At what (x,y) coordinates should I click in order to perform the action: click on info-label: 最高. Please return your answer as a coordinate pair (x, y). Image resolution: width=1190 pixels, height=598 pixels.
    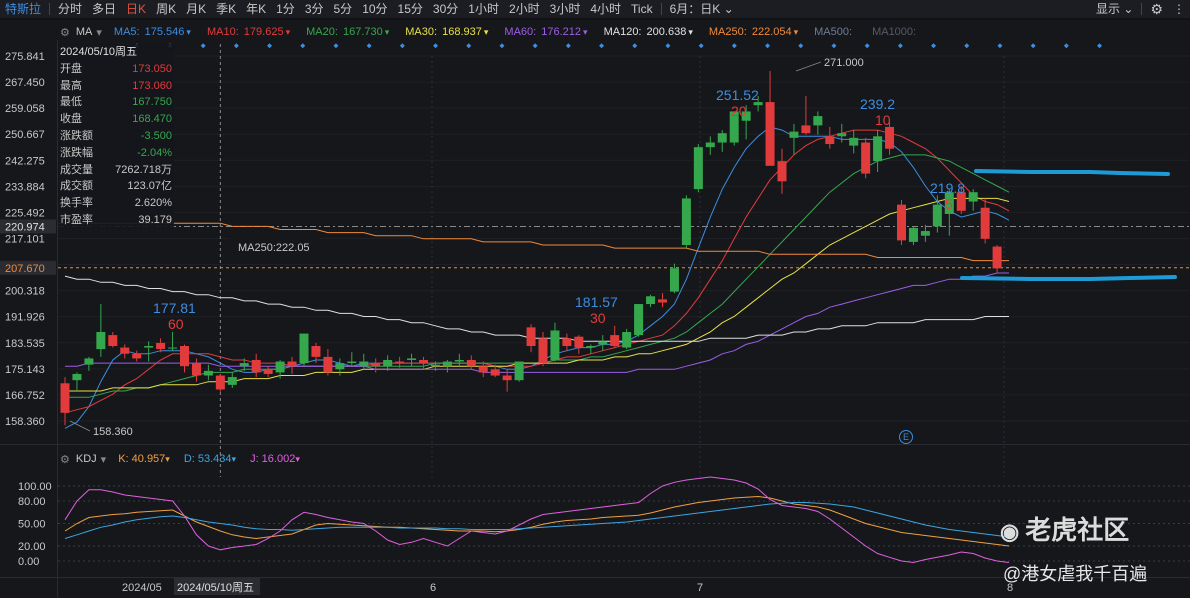
    Looking at the image, I should click on (71, 85).